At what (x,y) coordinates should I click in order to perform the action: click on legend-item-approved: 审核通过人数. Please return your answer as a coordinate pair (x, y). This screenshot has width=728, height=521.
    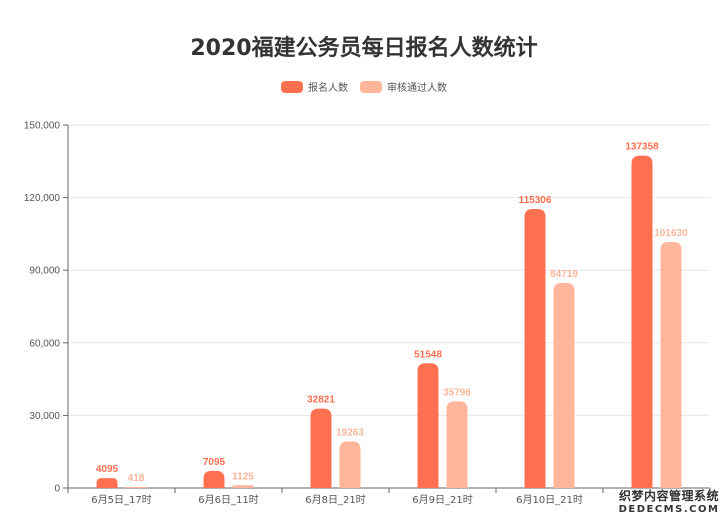
    Looking at the image, I should click on (403, 86).